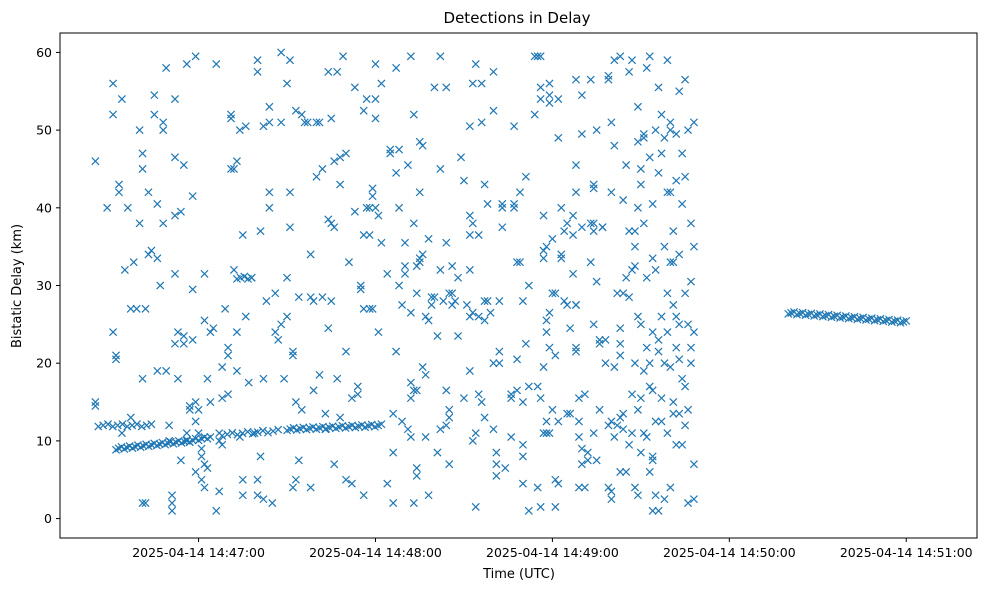 The height and width of the screenshot is (590, 989). What do you see at coordinates (44, 285) in the screenshot?
I see `y-tick-label: 30` at bounding box center [44, 285].